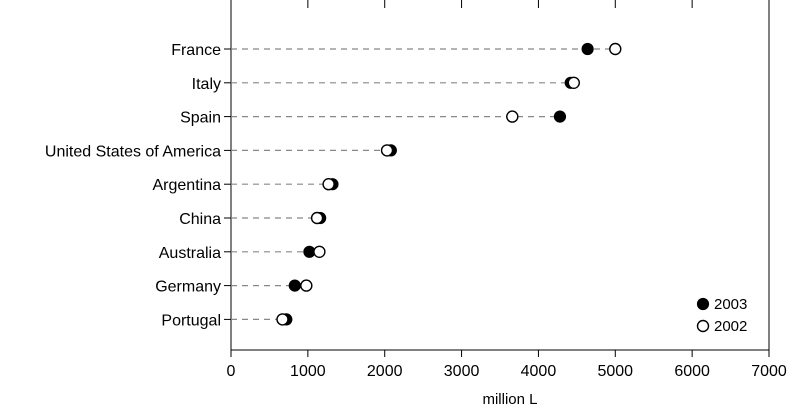 This screenshot has height=411, width=797. Describe the element at coordinates (133, 151) in the screenshot. I see `category-label: United States of America` at that location.